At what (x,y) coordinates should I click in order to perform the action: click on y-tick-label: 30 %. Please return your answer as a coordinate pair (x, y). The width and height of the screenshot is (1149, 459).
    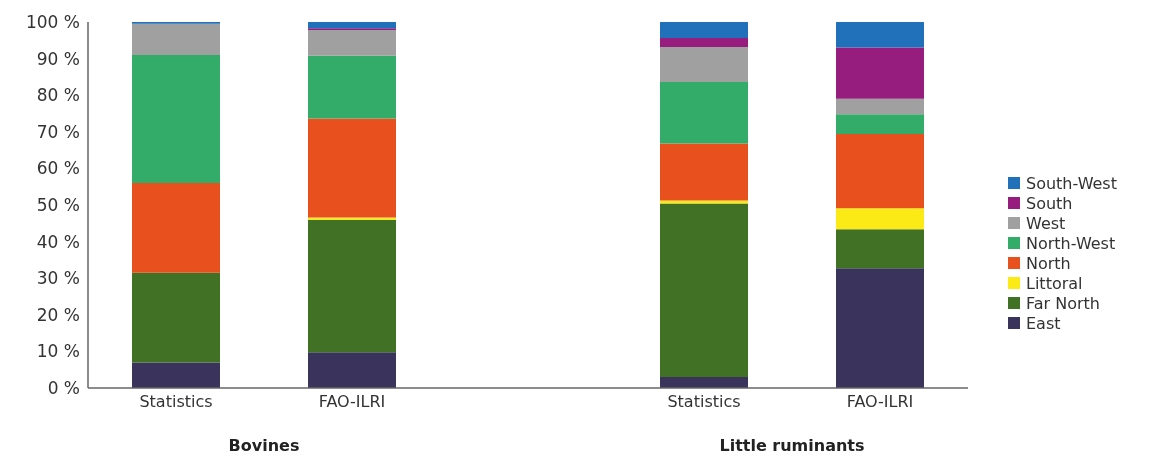
    Looking at the image, I should click on (58, 278).